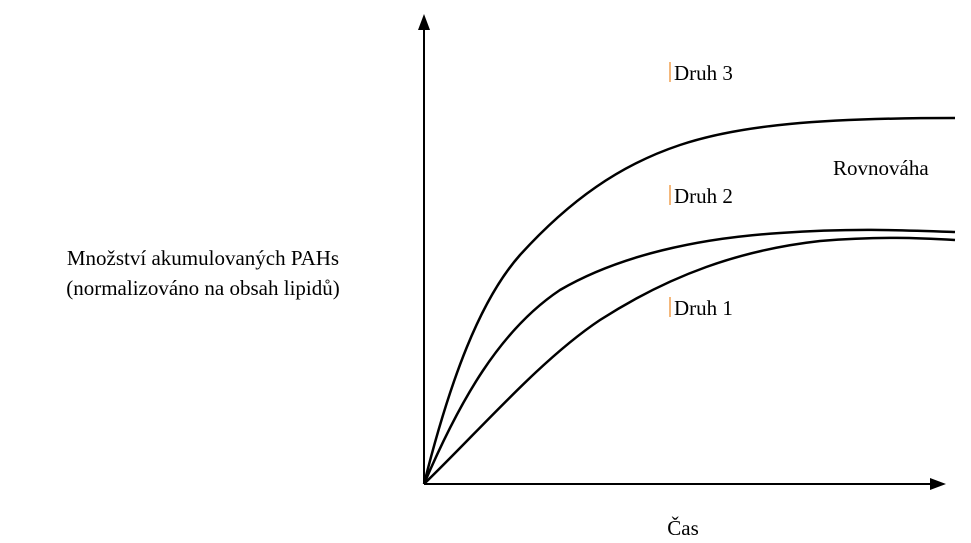 The image size is (971, 543). I want to click on curve-label: Druh 1, so click(703, 308).